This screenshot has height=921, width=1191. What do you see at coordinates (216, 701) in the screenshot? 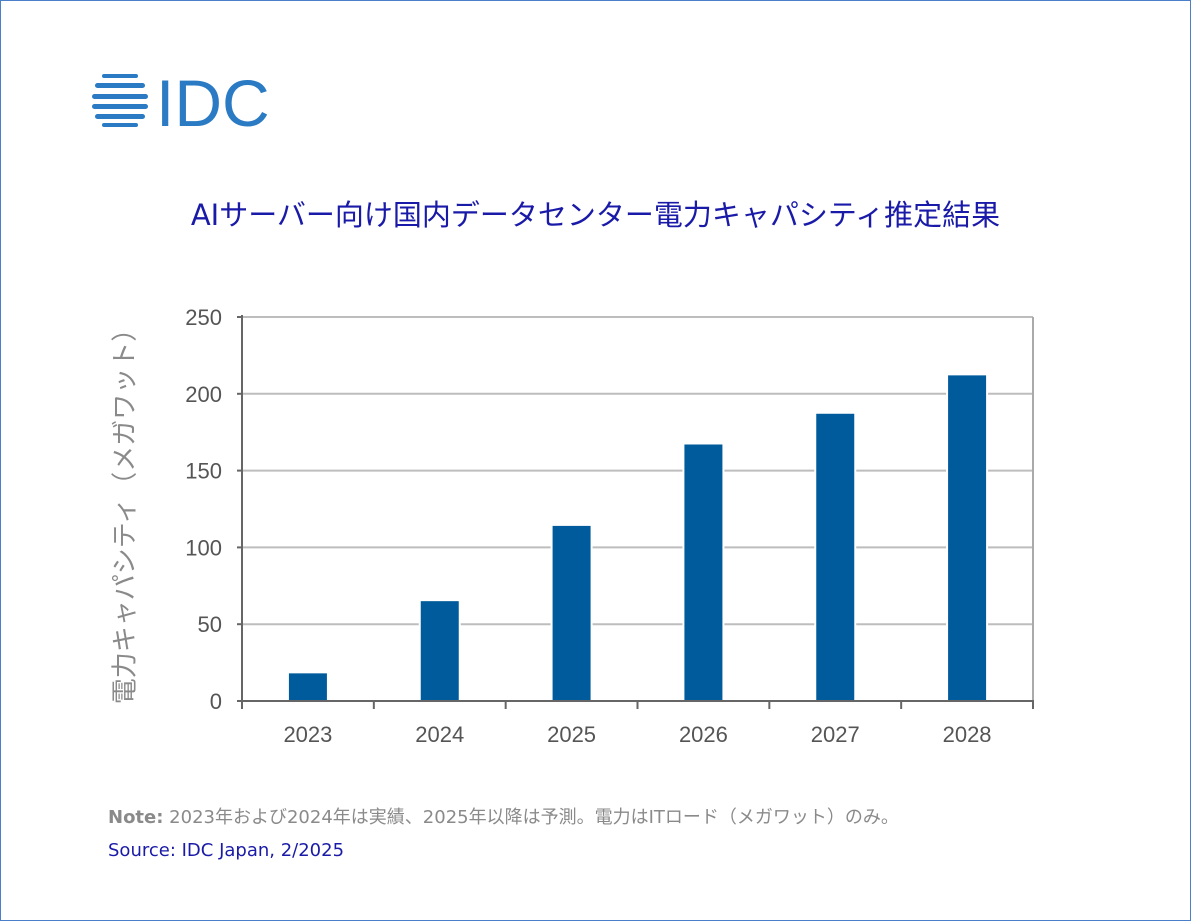
I see `y-tick-label: 0` at bounding box center [216, 701].